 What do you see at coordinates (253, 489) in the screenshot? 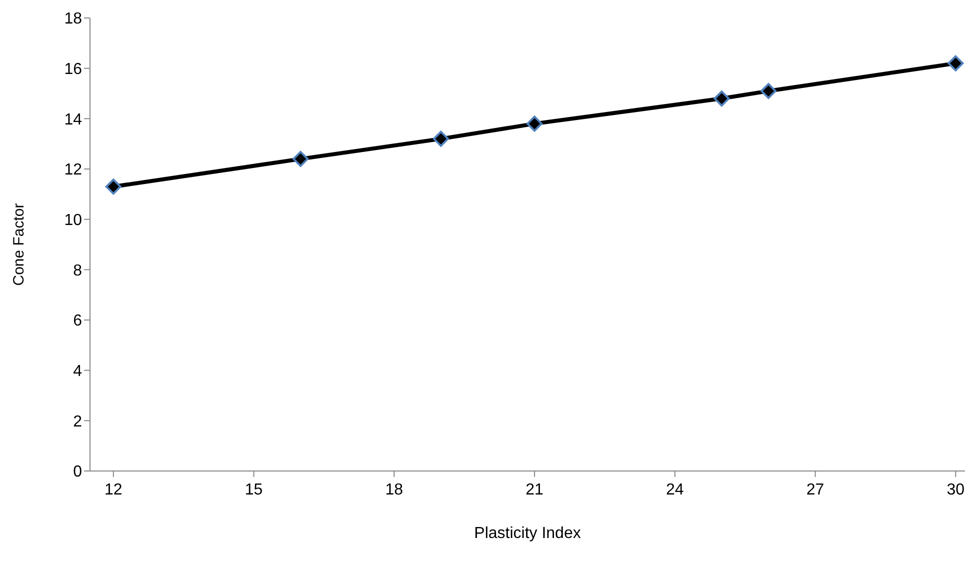
I see `x-tick-label: 15` at bounding box center [253, 489].